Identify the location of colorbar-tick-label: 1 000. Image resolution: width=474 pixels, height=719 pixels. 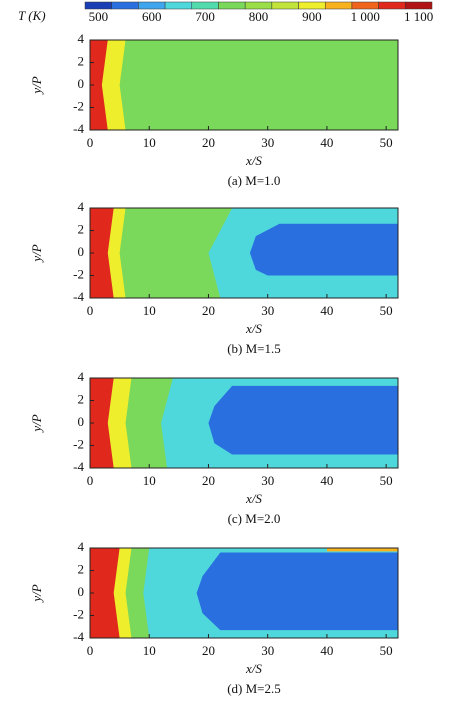
(365, 16).